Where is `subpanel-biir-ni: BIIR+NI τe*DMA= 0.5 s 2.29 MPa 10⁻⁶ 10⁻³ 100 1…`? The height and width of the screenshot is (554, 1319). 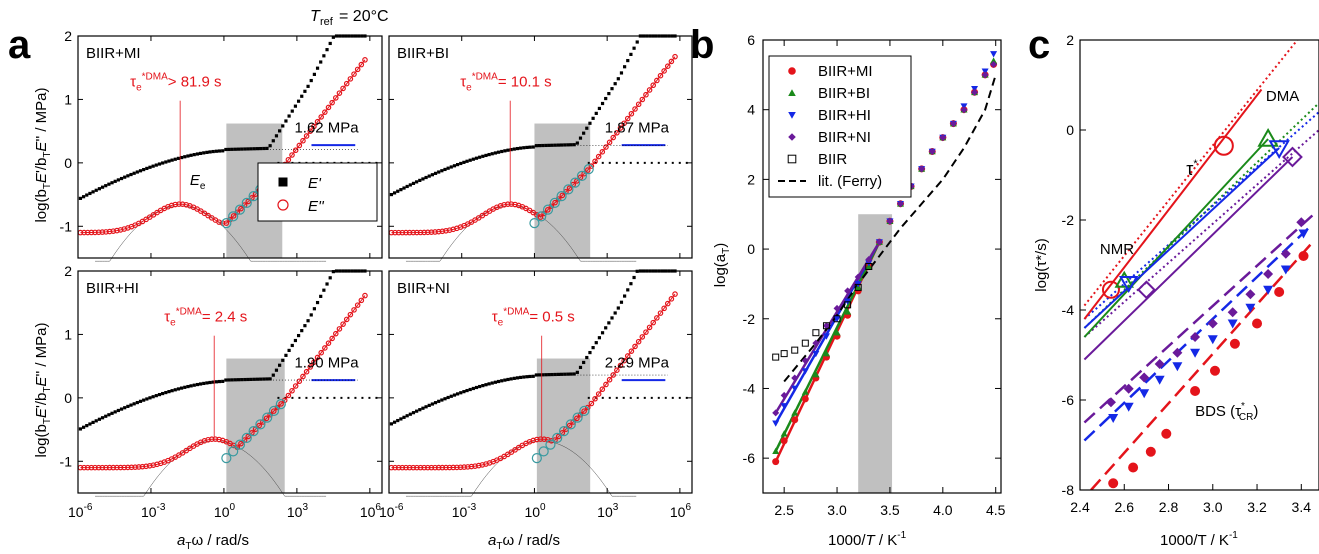
subpanel-biir-ni: BIIR+NI τe*DMA= 0.5 s 2.29 MPa 10⁻⁶ 10⁻³ 100 1… is located at coordinates (536, 394).